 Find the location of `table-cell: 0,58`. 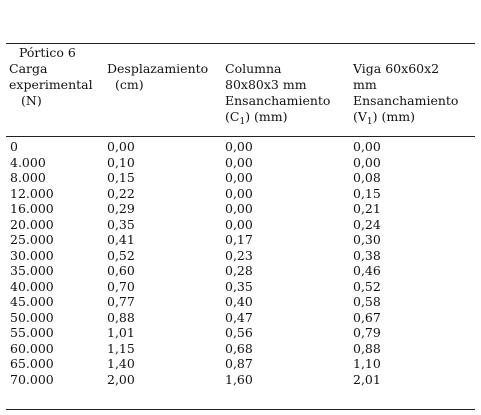

table-cell: 0,58 is located at coordinates (367, 301).